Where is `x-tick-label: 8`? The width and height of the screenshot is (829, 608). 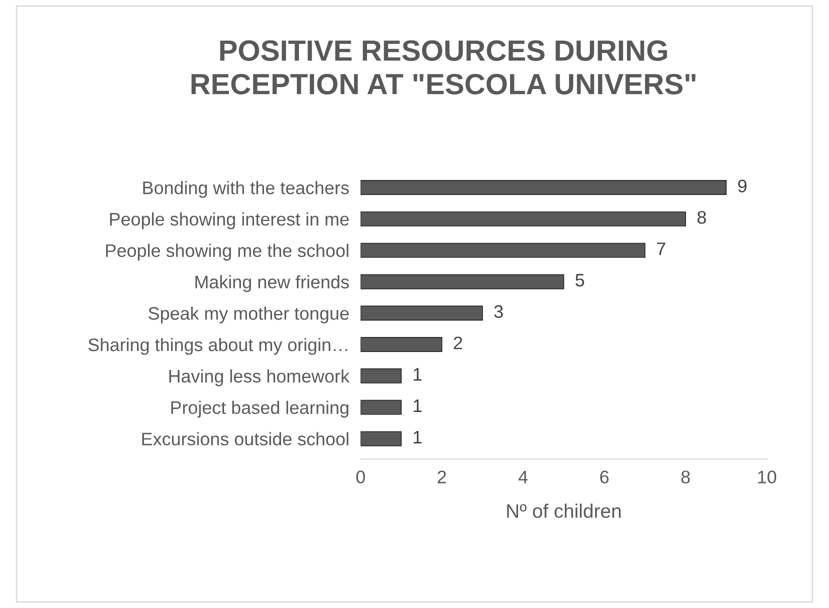 x-tick-label: 8 is located at coordinates (685, 477).